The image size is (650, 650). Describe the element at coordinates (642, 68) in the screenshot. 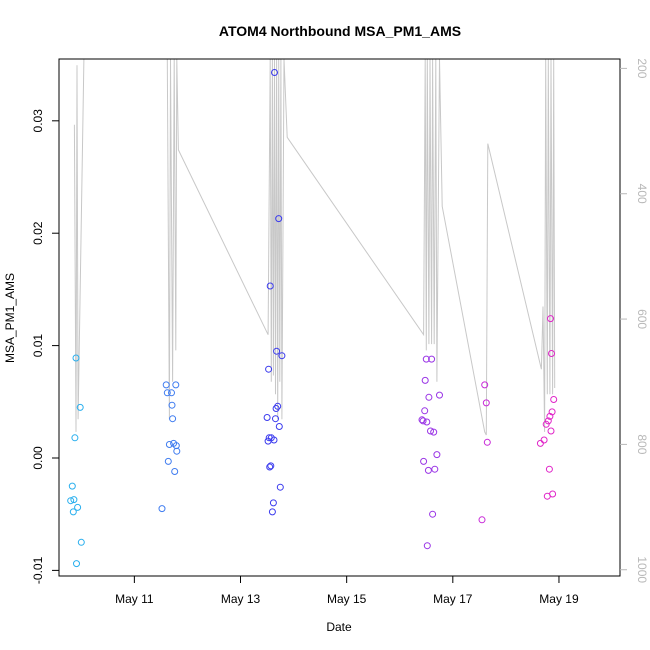

I see `right-tick-label: 200` at that location.